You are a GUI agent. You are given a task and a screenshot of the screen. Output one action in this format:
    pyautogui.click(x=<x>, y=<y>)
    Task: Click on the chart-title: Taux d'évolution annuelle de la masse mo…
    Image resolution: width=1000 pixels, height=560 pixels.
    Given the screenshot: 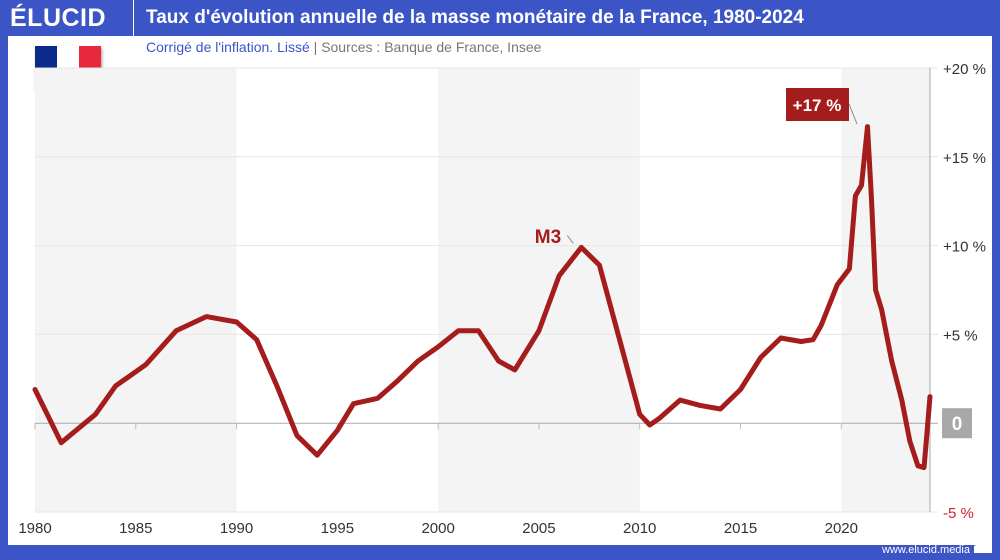 What is the action you would take?
    pyautogui.click(x=475, y=17)
    